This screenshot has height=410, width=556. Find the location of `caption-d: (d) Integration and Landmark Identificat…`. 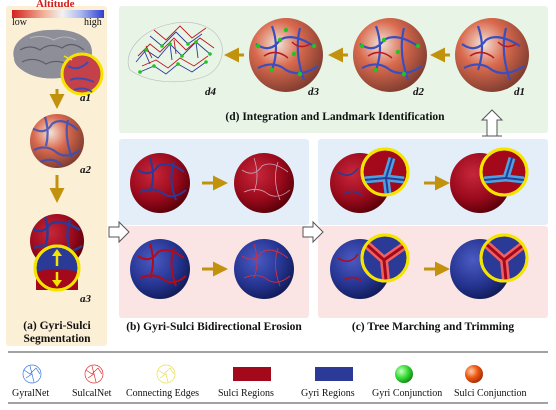

caption-d: (d) Integration and Landmark Identificat… is located at coordinates (335, 117).